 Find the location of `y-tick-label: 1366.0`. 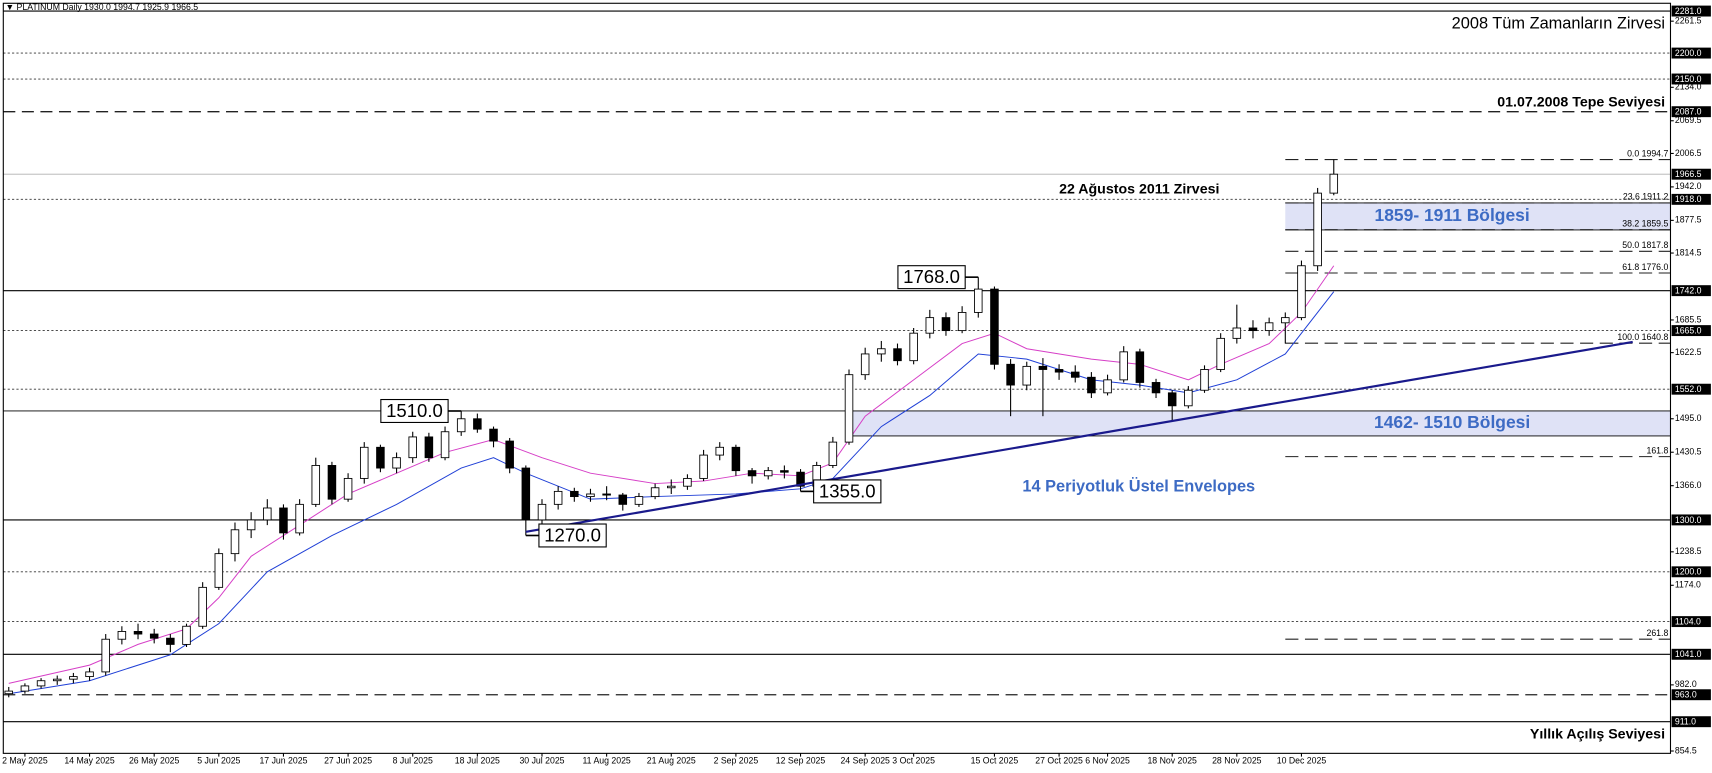

y-tick-label: 1366.0 is located at coordinates (1688, 485).